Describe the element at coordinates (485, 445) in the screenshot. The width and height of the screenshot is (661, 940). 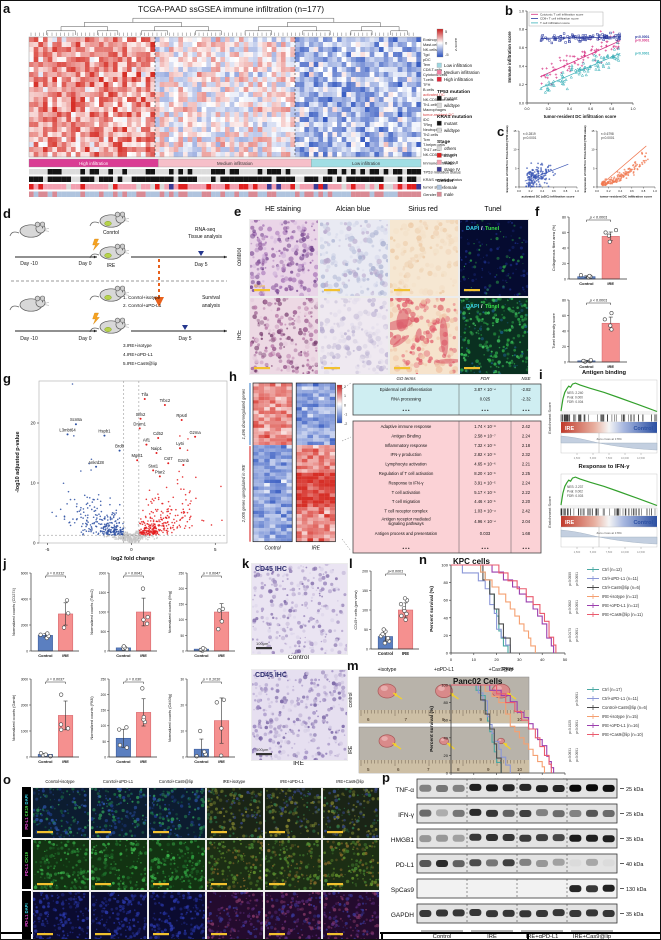
I see `svg-text: 7.32 × 10⁻⁶` at that location.